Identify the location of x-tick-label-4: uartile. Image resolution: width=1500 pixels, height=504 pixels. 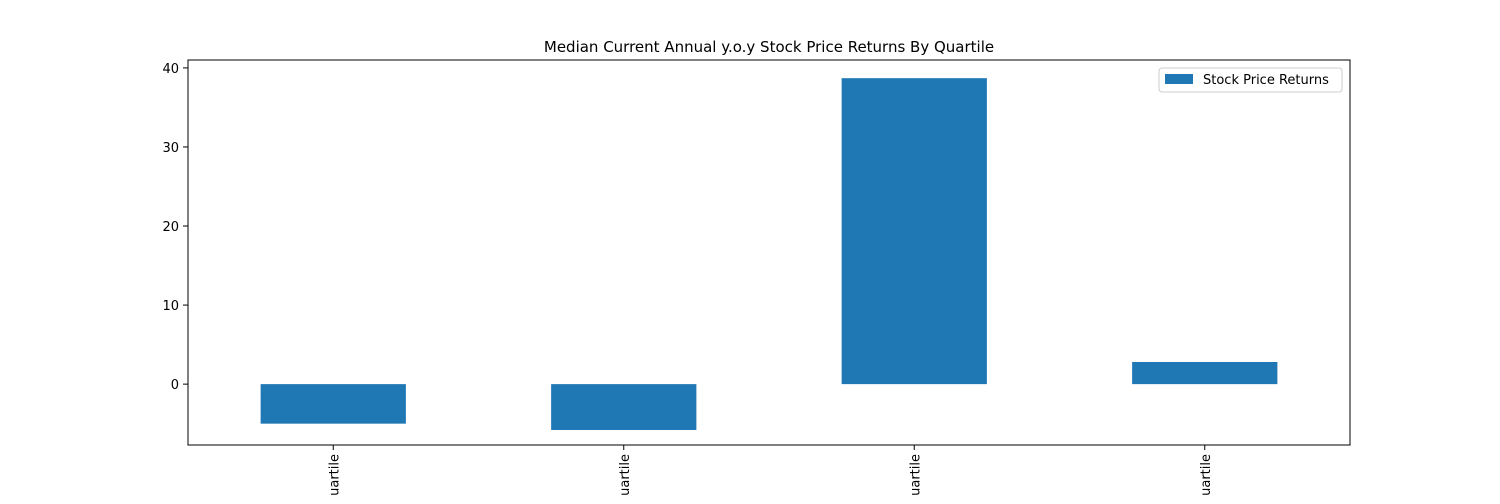
(1206, 475).